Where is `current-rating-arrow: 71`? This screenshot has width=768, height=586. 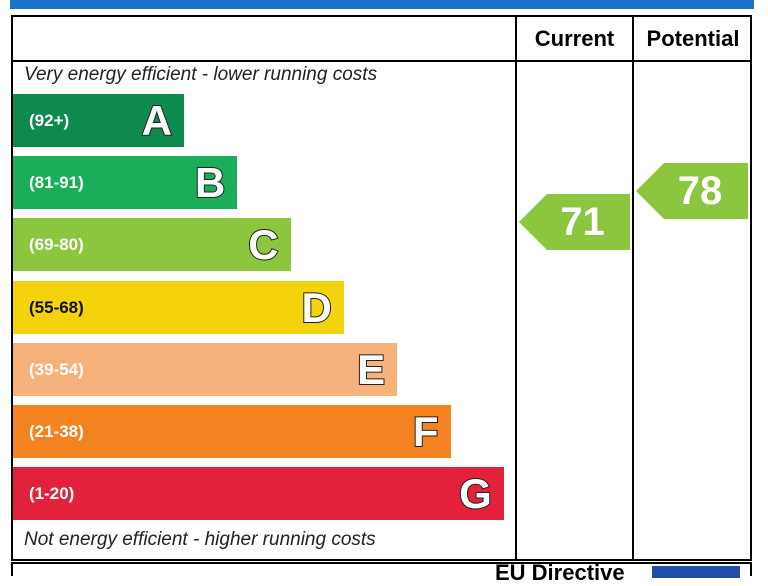
current-rating-arrow: 71 is located at coordinates (574, 221).